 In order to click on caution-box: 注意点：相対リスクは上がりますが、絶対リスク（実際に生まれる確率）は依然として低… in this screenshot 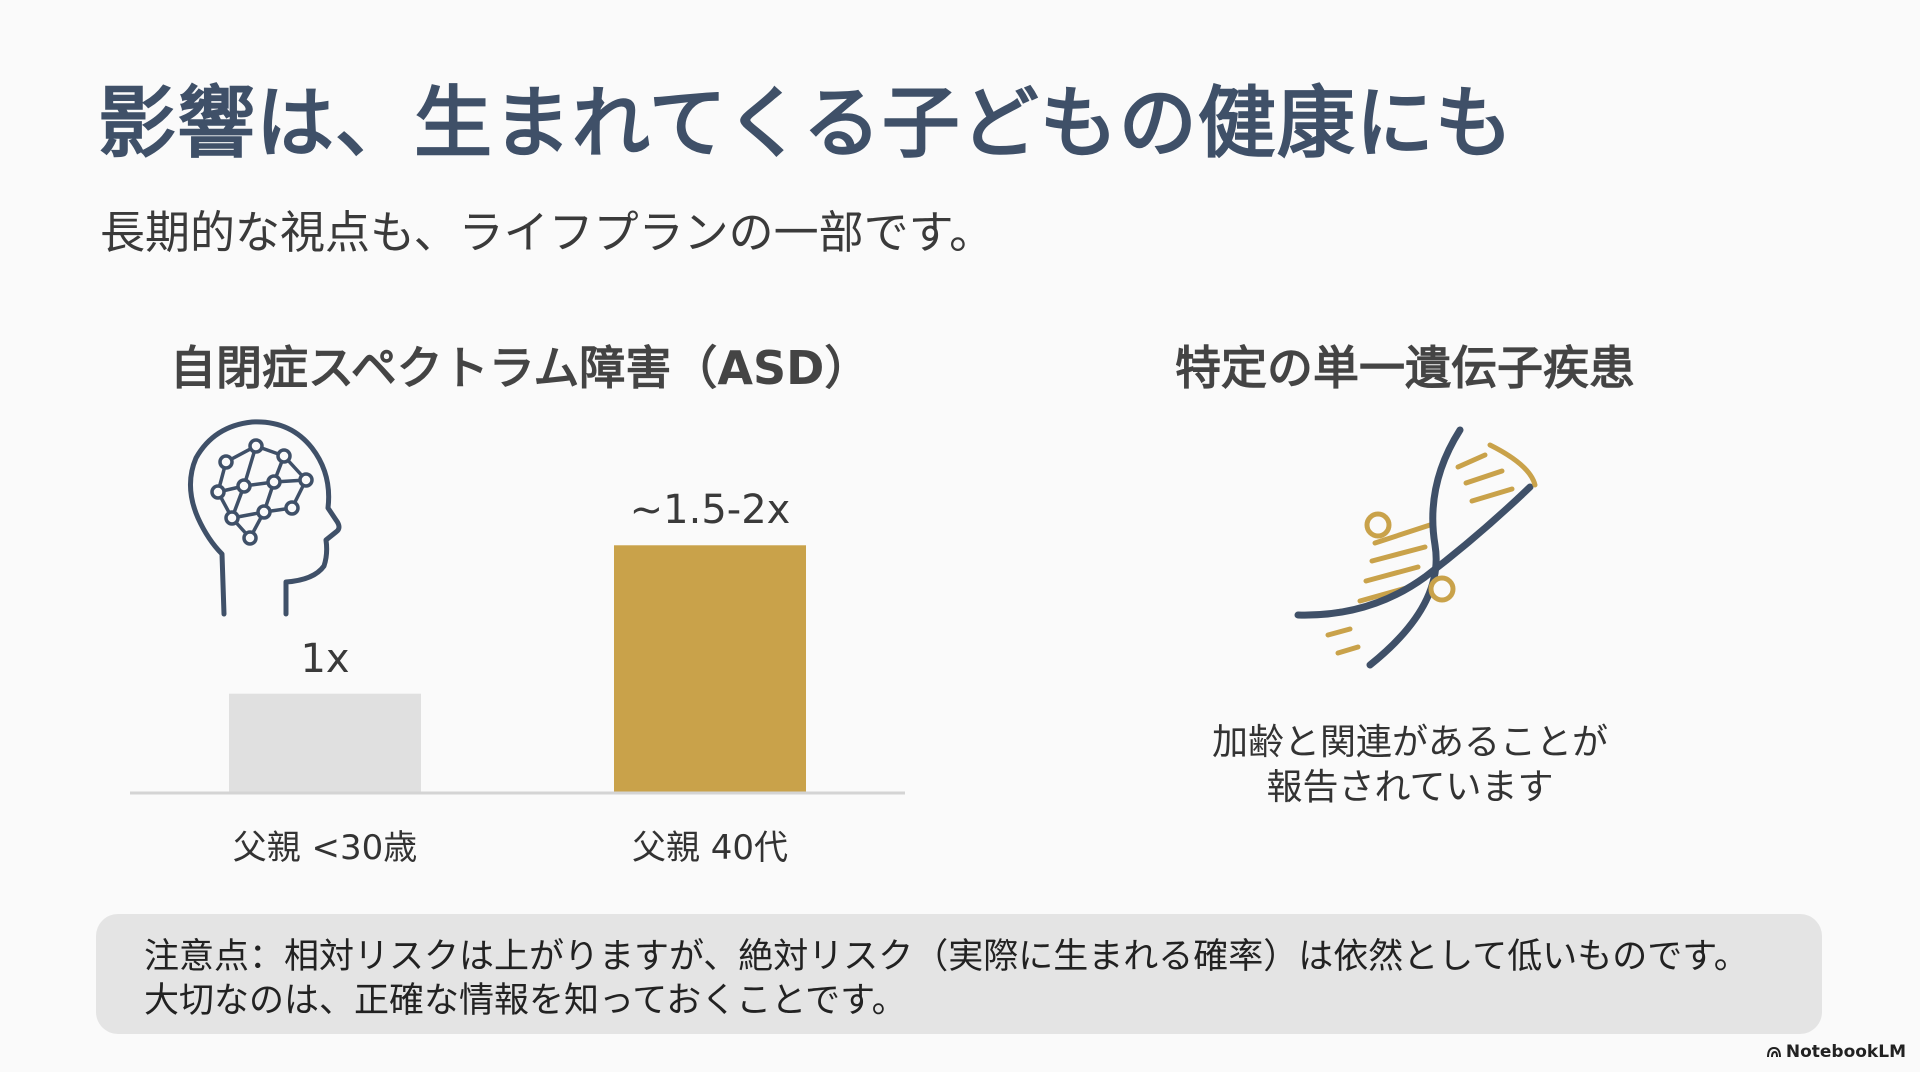, I will do `click(959, 974)`.